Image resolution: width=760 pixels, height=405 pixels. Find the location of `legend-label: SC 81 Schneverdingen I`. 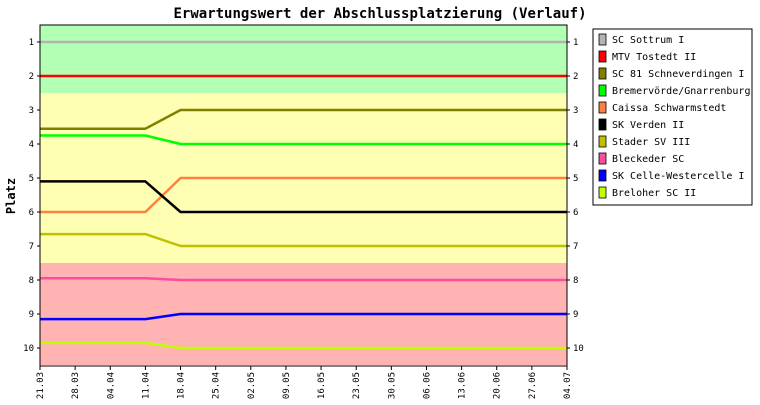

legend-label: SC 81 Schneverdingen I is located at coordinates (678, 74).